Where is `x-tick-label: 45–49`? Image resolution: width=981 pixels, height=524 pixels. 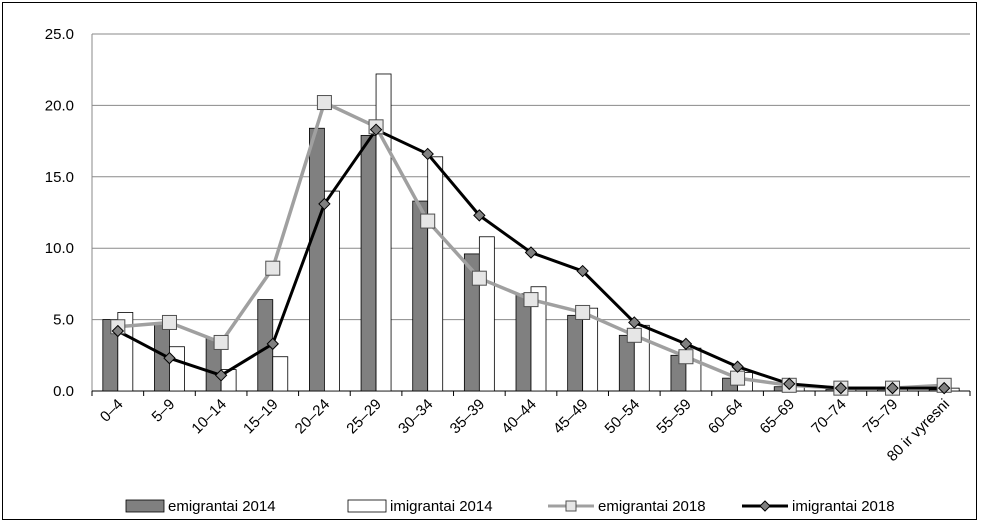
x-tick-label: 45–49 is located at coordinates (571, 417).